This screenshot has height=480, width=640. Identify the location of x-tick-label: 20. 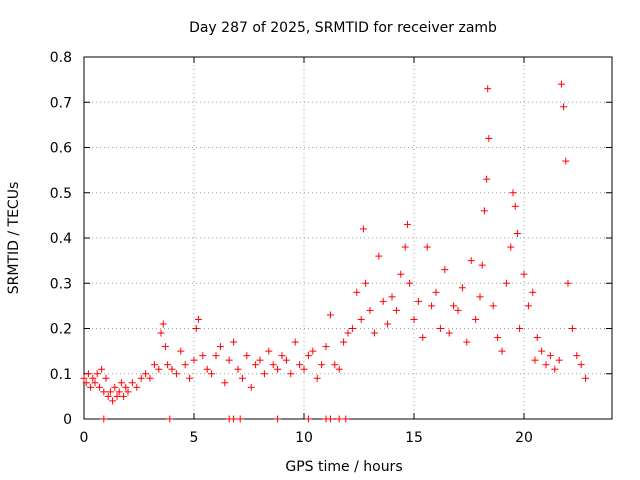
(524, 438).